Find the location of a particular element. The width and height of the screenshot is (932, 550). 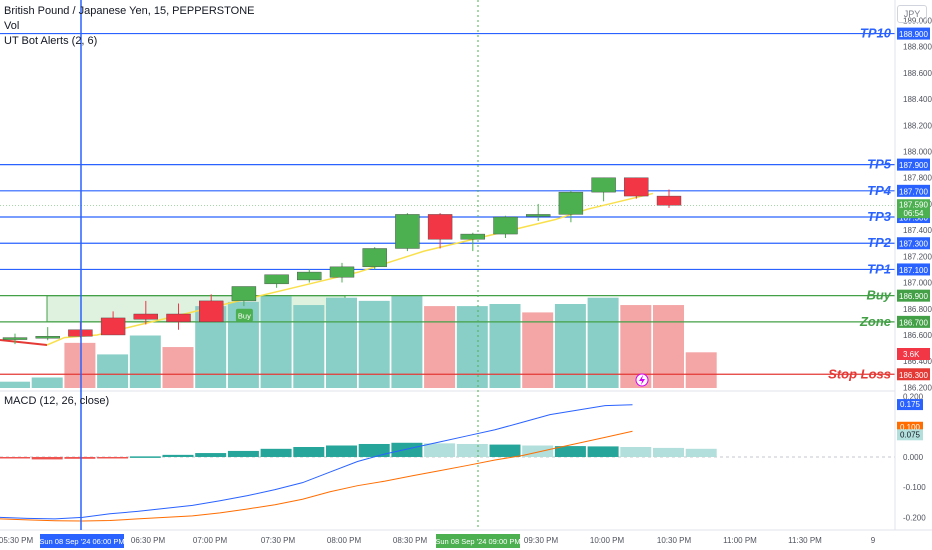

time-badge-green-text: Sun 08 Sep '24 09:00 PM is located at coordinates (477, 541).